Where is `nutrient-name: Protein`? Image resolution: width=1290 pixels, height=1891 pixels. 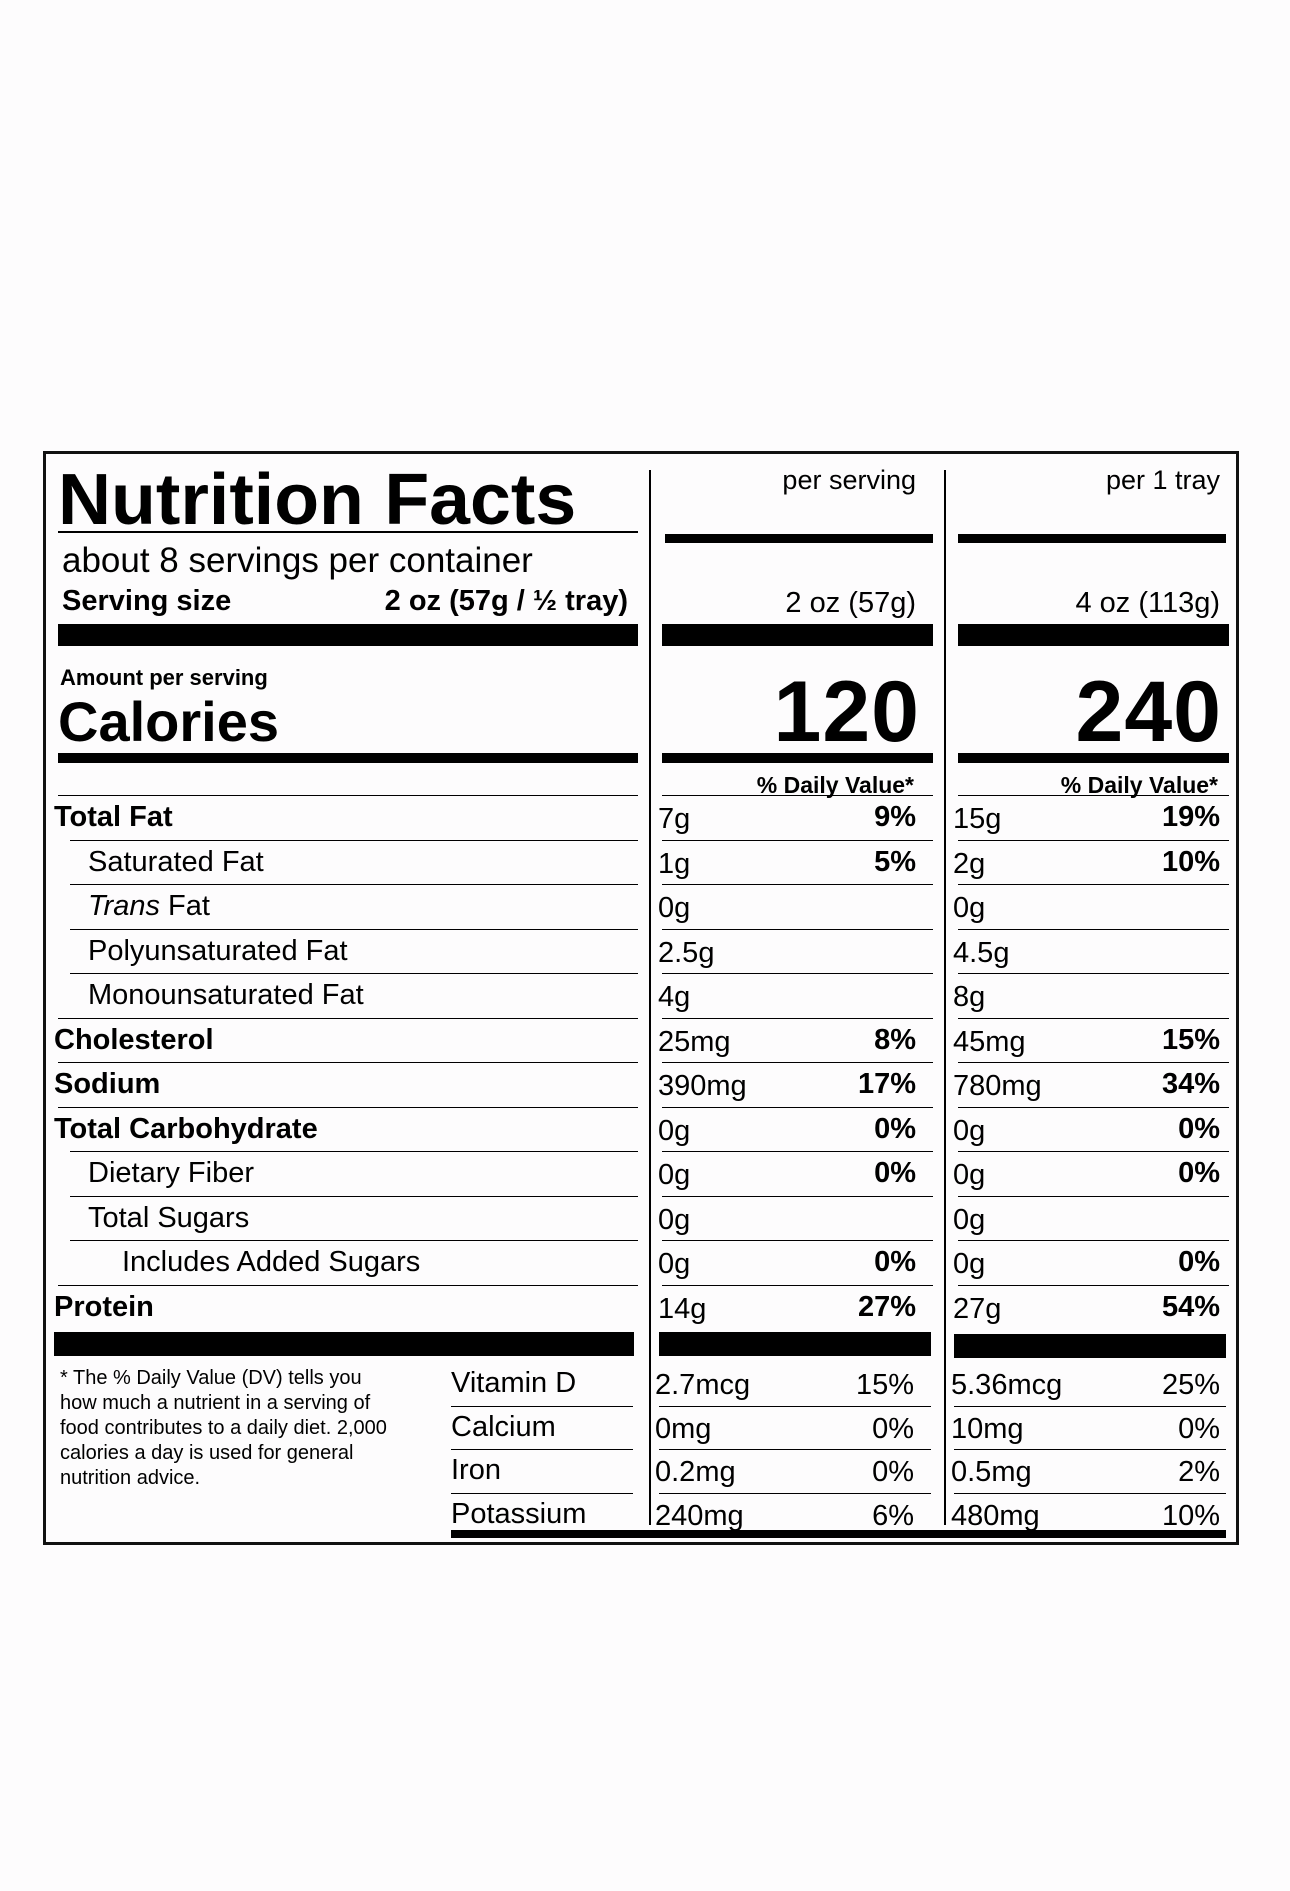
nutrient-name: Protein is located at coordinates (104, 1306).